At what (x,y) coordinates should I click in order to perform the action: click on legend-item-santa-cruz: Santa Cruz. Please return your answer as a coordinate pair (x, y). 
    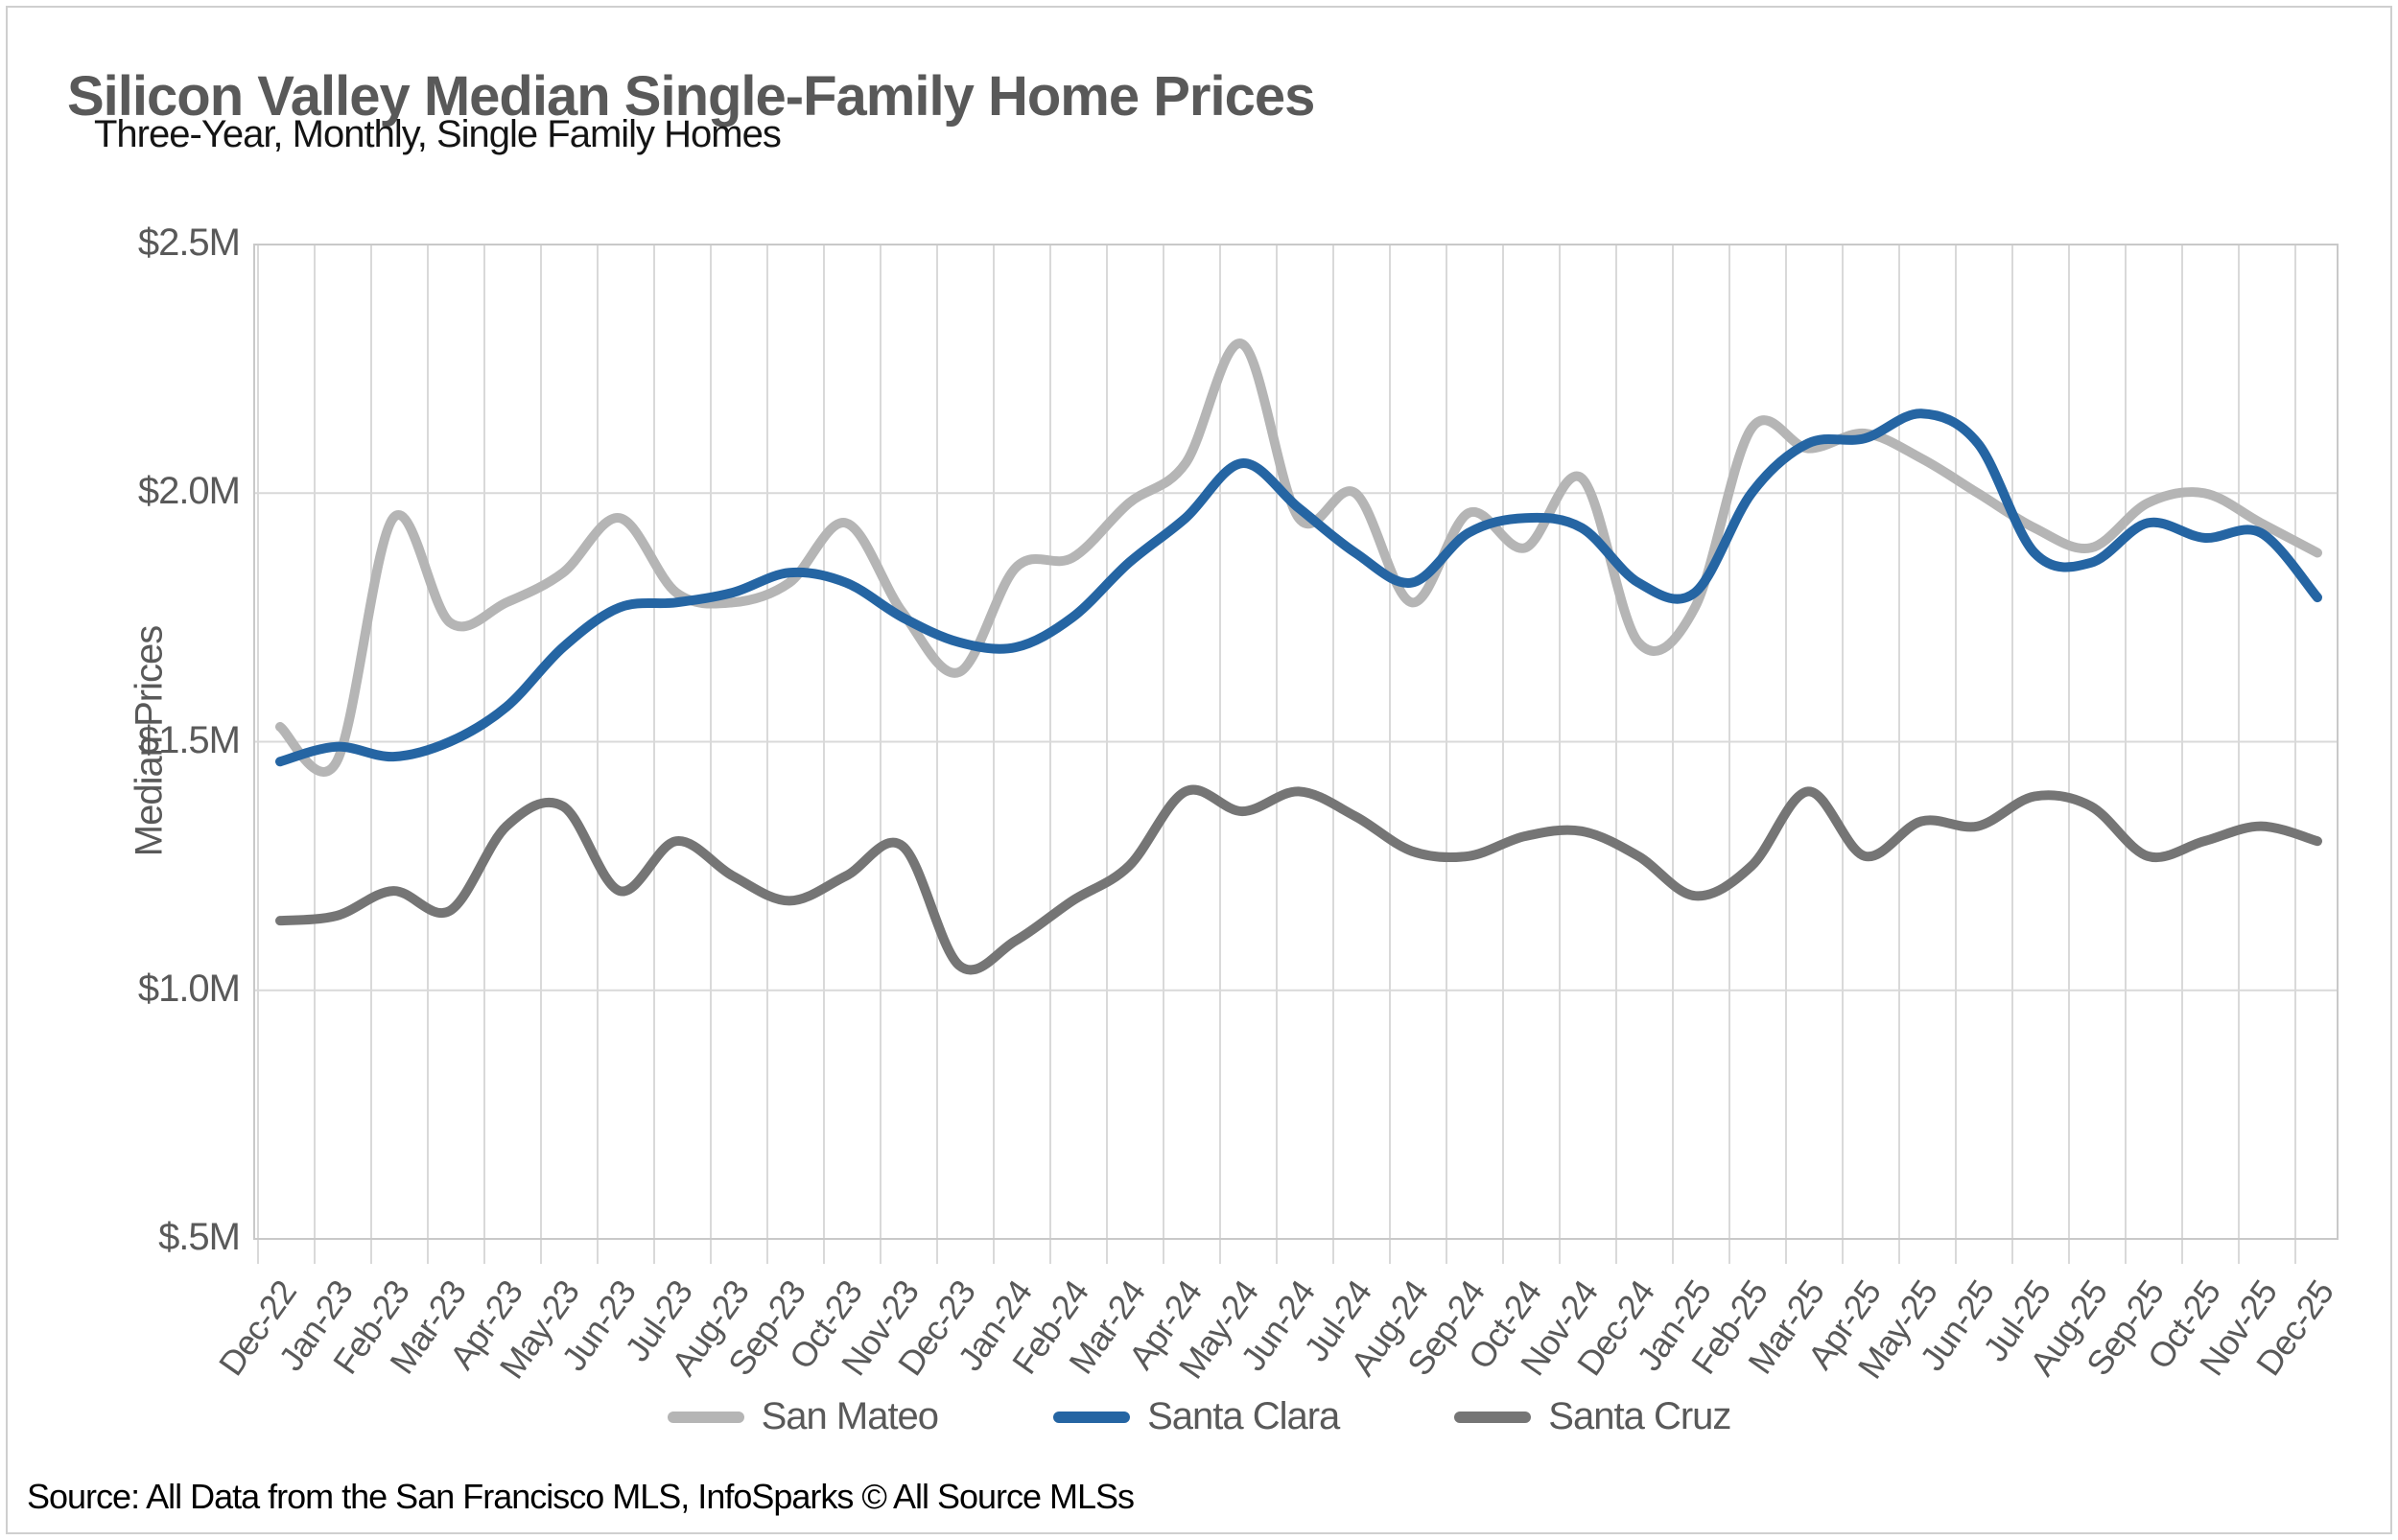
    Looking at the image, I should click on (1593, 1416).